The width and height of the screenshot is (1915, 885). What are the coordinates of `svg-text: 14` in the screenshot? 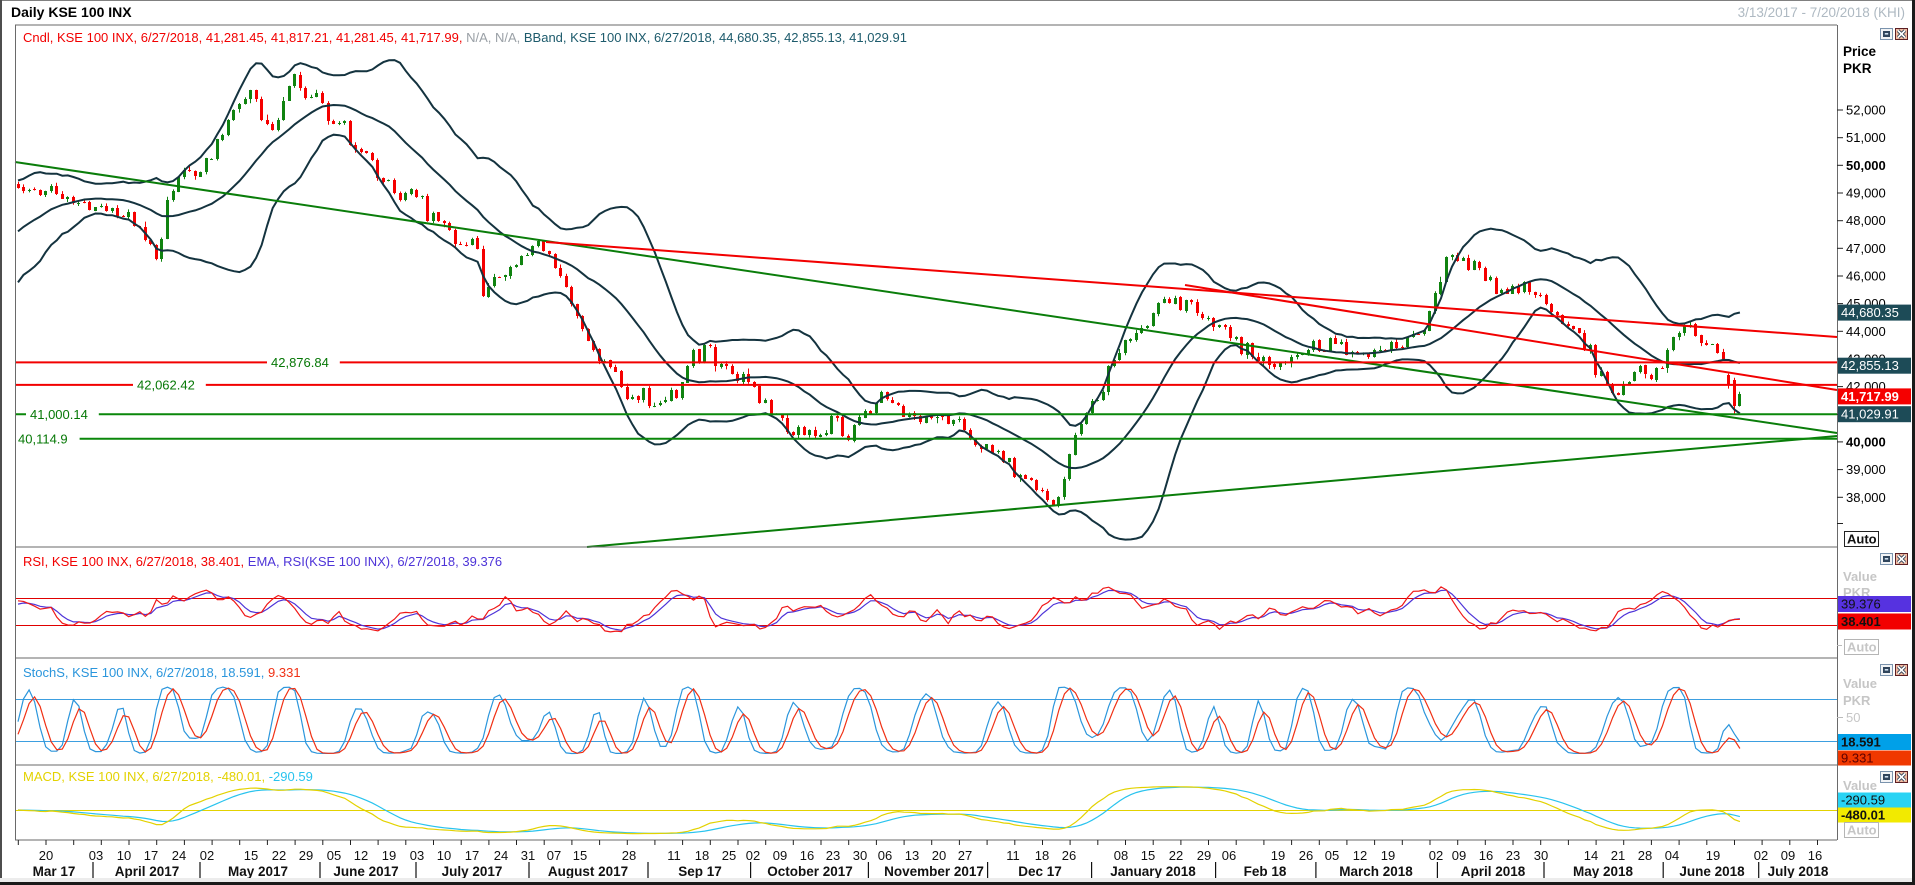 It's located at (1591, 855).